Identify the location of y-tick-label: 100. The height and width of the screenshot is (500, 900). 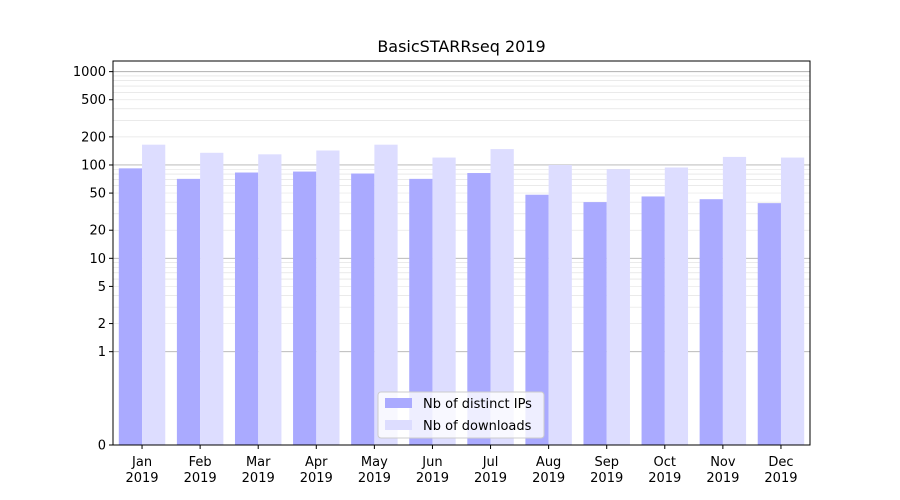
(93, 165).